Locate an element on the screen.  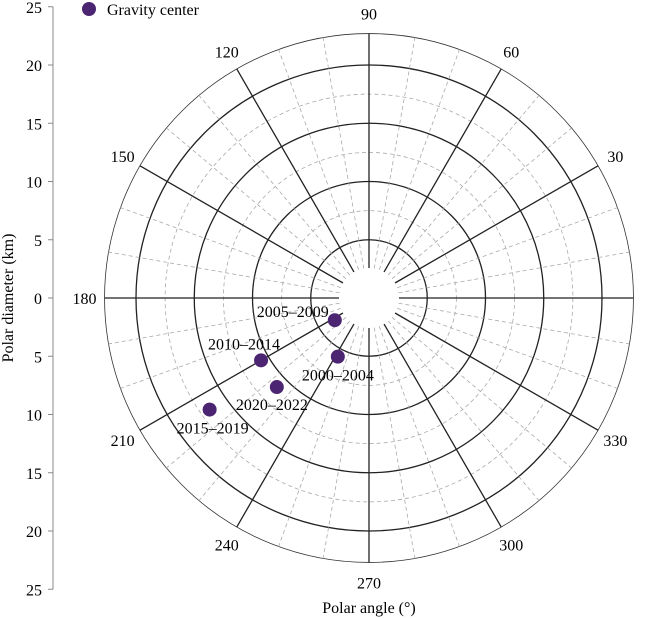
point-2005–2009 is located at coordinates (334, 320).